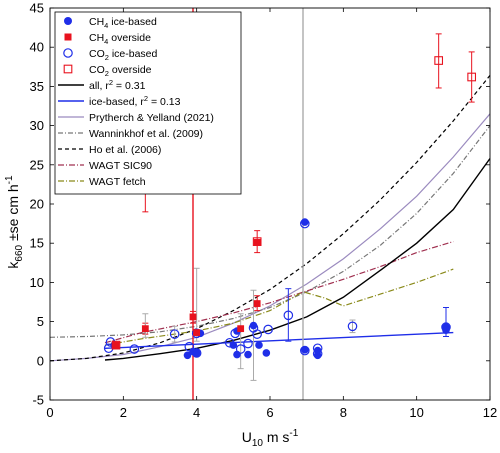 This screenshot has height=453, width=500. What do you see at coordinates (49, 412) in the screenshot?
I see `x-tick-label: 0` at bounding box center [49, 412].